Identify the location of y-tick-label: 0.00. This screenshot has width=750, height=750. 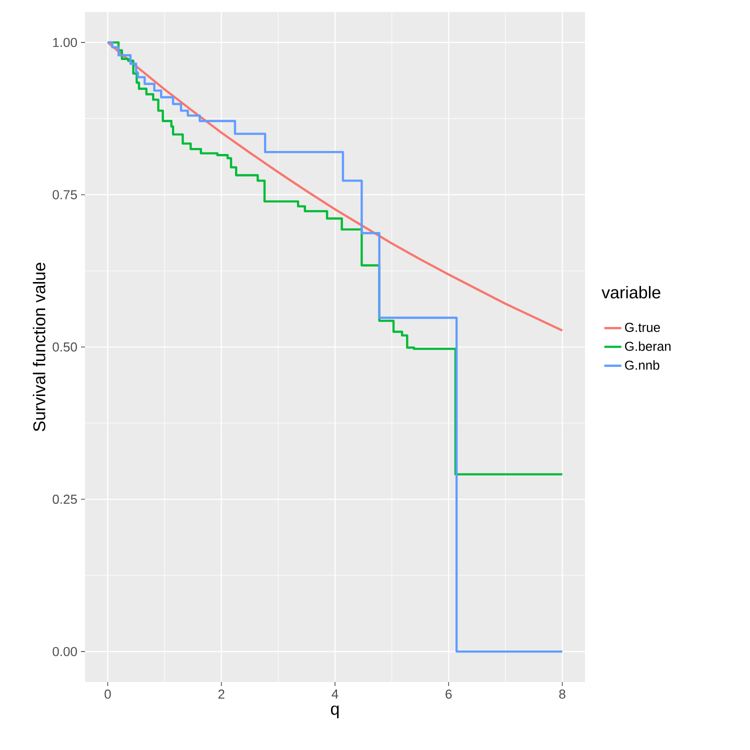
(64, 651).